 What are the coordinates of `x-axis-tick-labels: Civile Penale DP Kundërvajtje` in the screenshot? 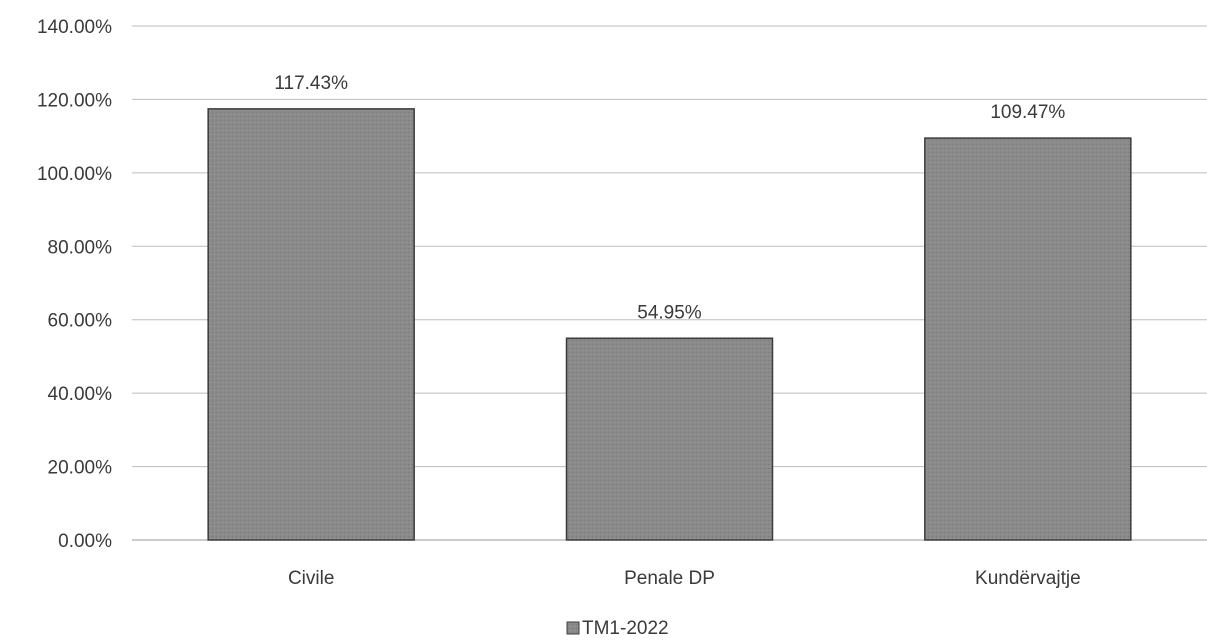 It's located at (684, 578).